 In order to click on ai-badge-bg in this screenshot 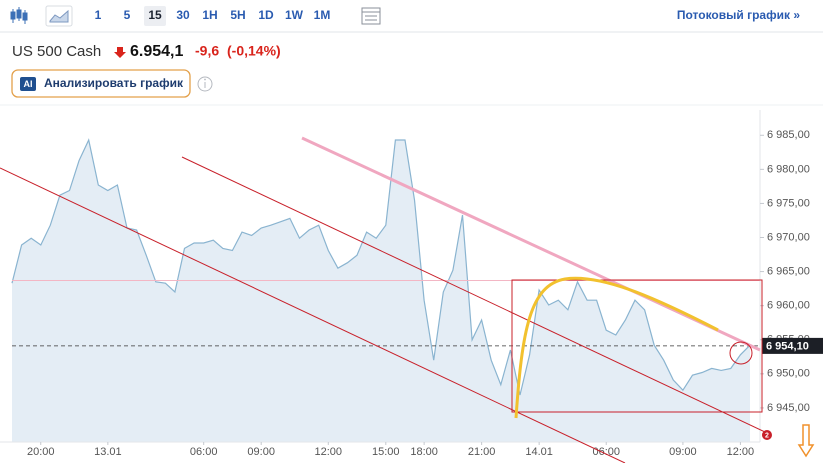, I will do `click(28, 84)`.